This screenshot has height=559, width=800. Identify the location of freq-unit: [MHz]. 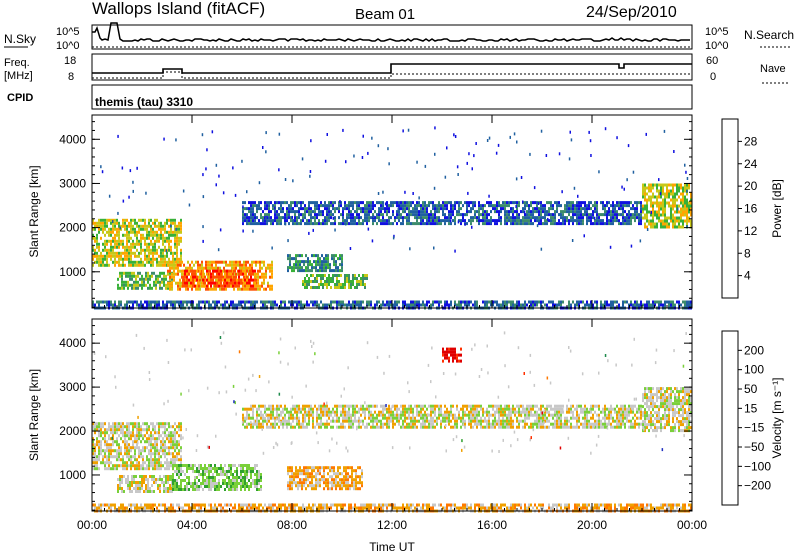
(18, 76).